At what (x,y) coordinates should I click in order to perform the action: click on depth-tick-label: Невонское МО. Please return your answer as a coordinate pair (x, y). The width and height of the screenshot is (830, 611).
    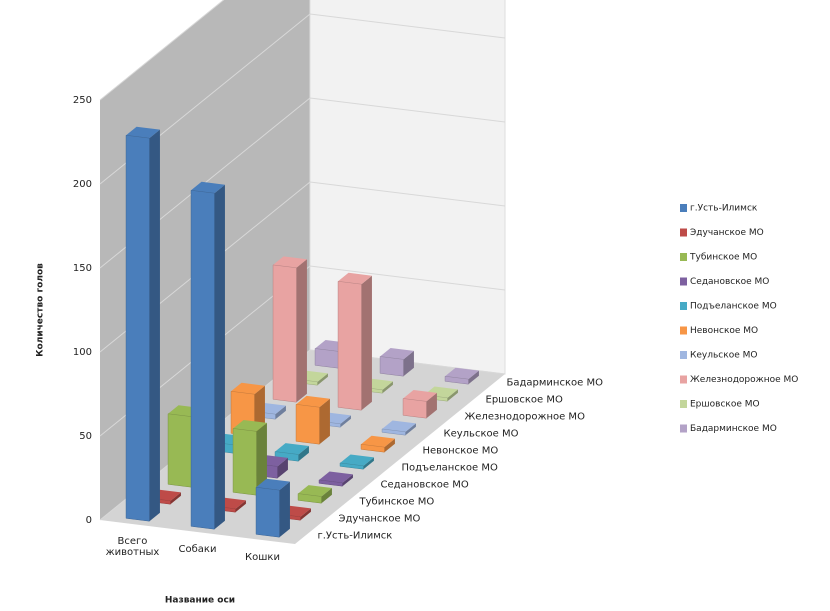
    Looking at the image, I should click on (461, 451).